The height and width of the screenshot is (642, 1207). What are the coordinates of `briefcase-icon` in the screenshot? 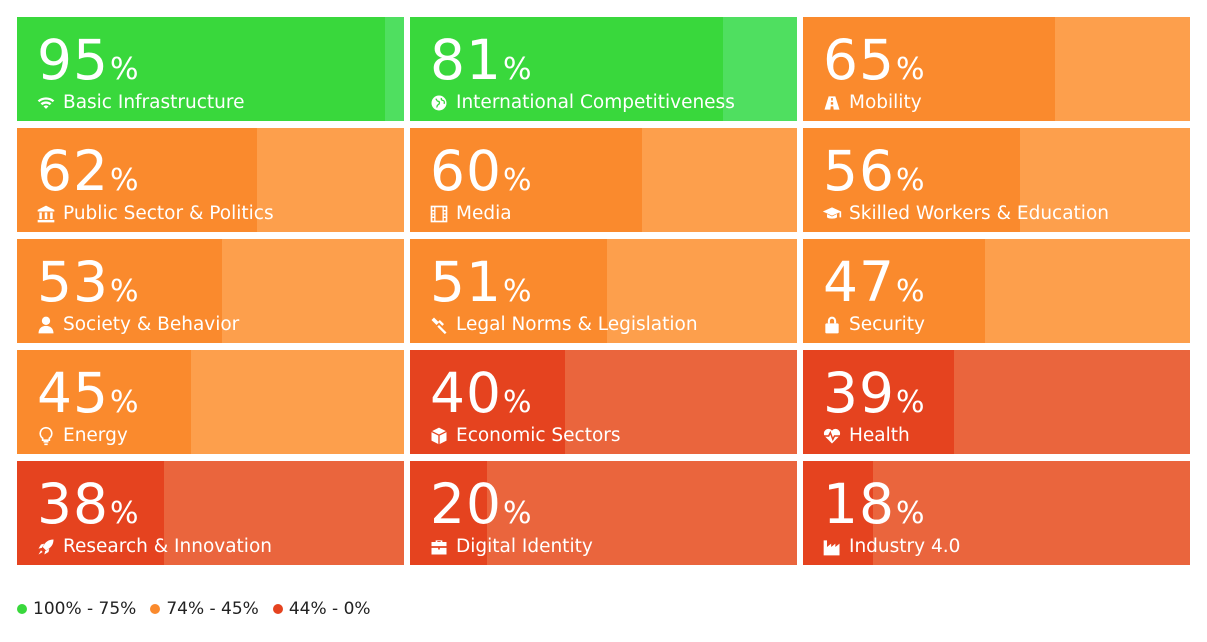 It's located at (439, 547).